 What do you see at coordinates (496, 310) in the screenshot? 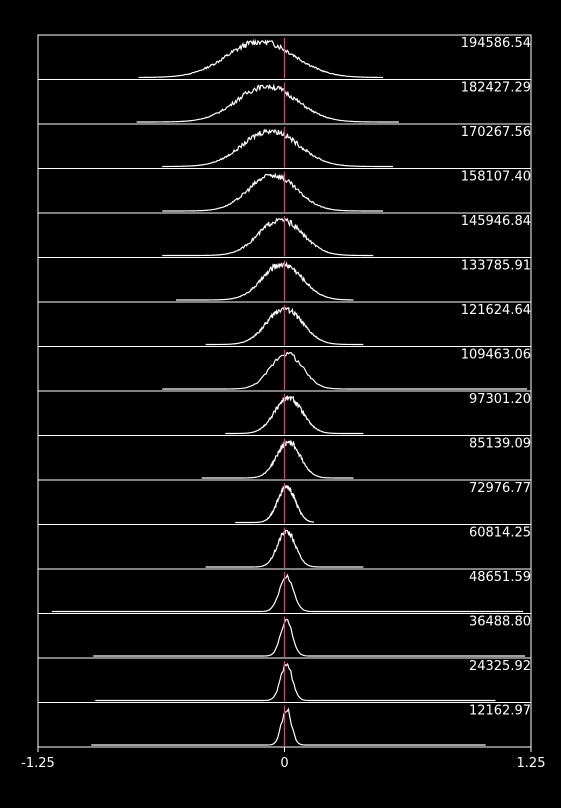
I see `panel-label: 121624.64` at bounding box center [496, 310].